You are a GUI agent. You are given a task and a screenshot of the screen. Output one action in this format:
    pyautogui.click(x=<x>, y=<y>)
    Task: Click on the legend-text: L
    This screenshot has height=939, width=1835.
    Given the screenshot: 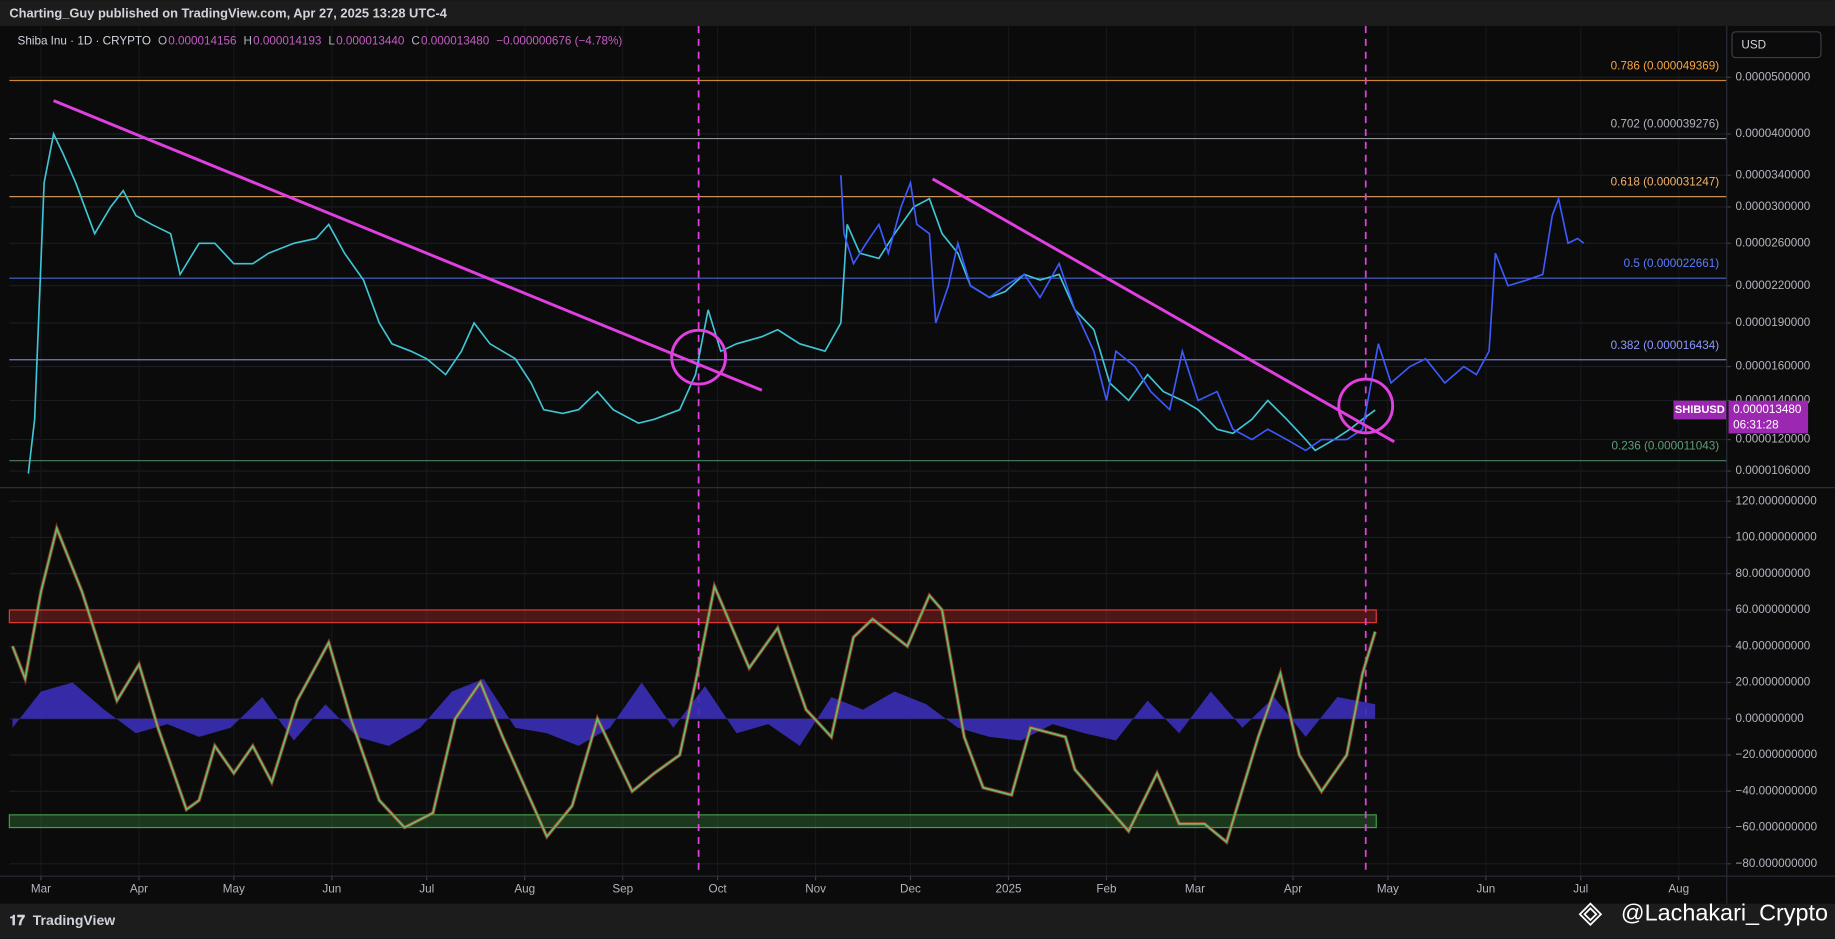 What is the action you would take?
    pyautogui.click(x=331, y=40)
    